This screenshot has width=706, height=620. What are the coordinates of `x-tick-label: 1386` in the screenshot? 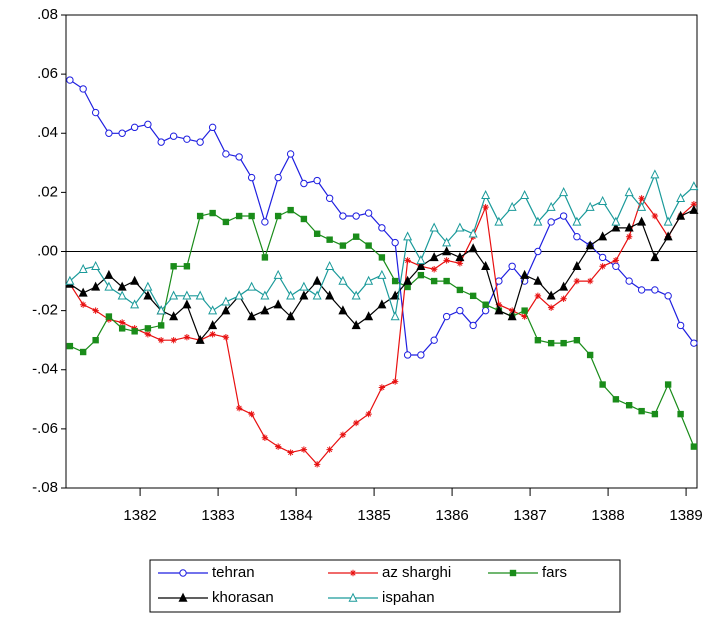 It's located at (451, 515).